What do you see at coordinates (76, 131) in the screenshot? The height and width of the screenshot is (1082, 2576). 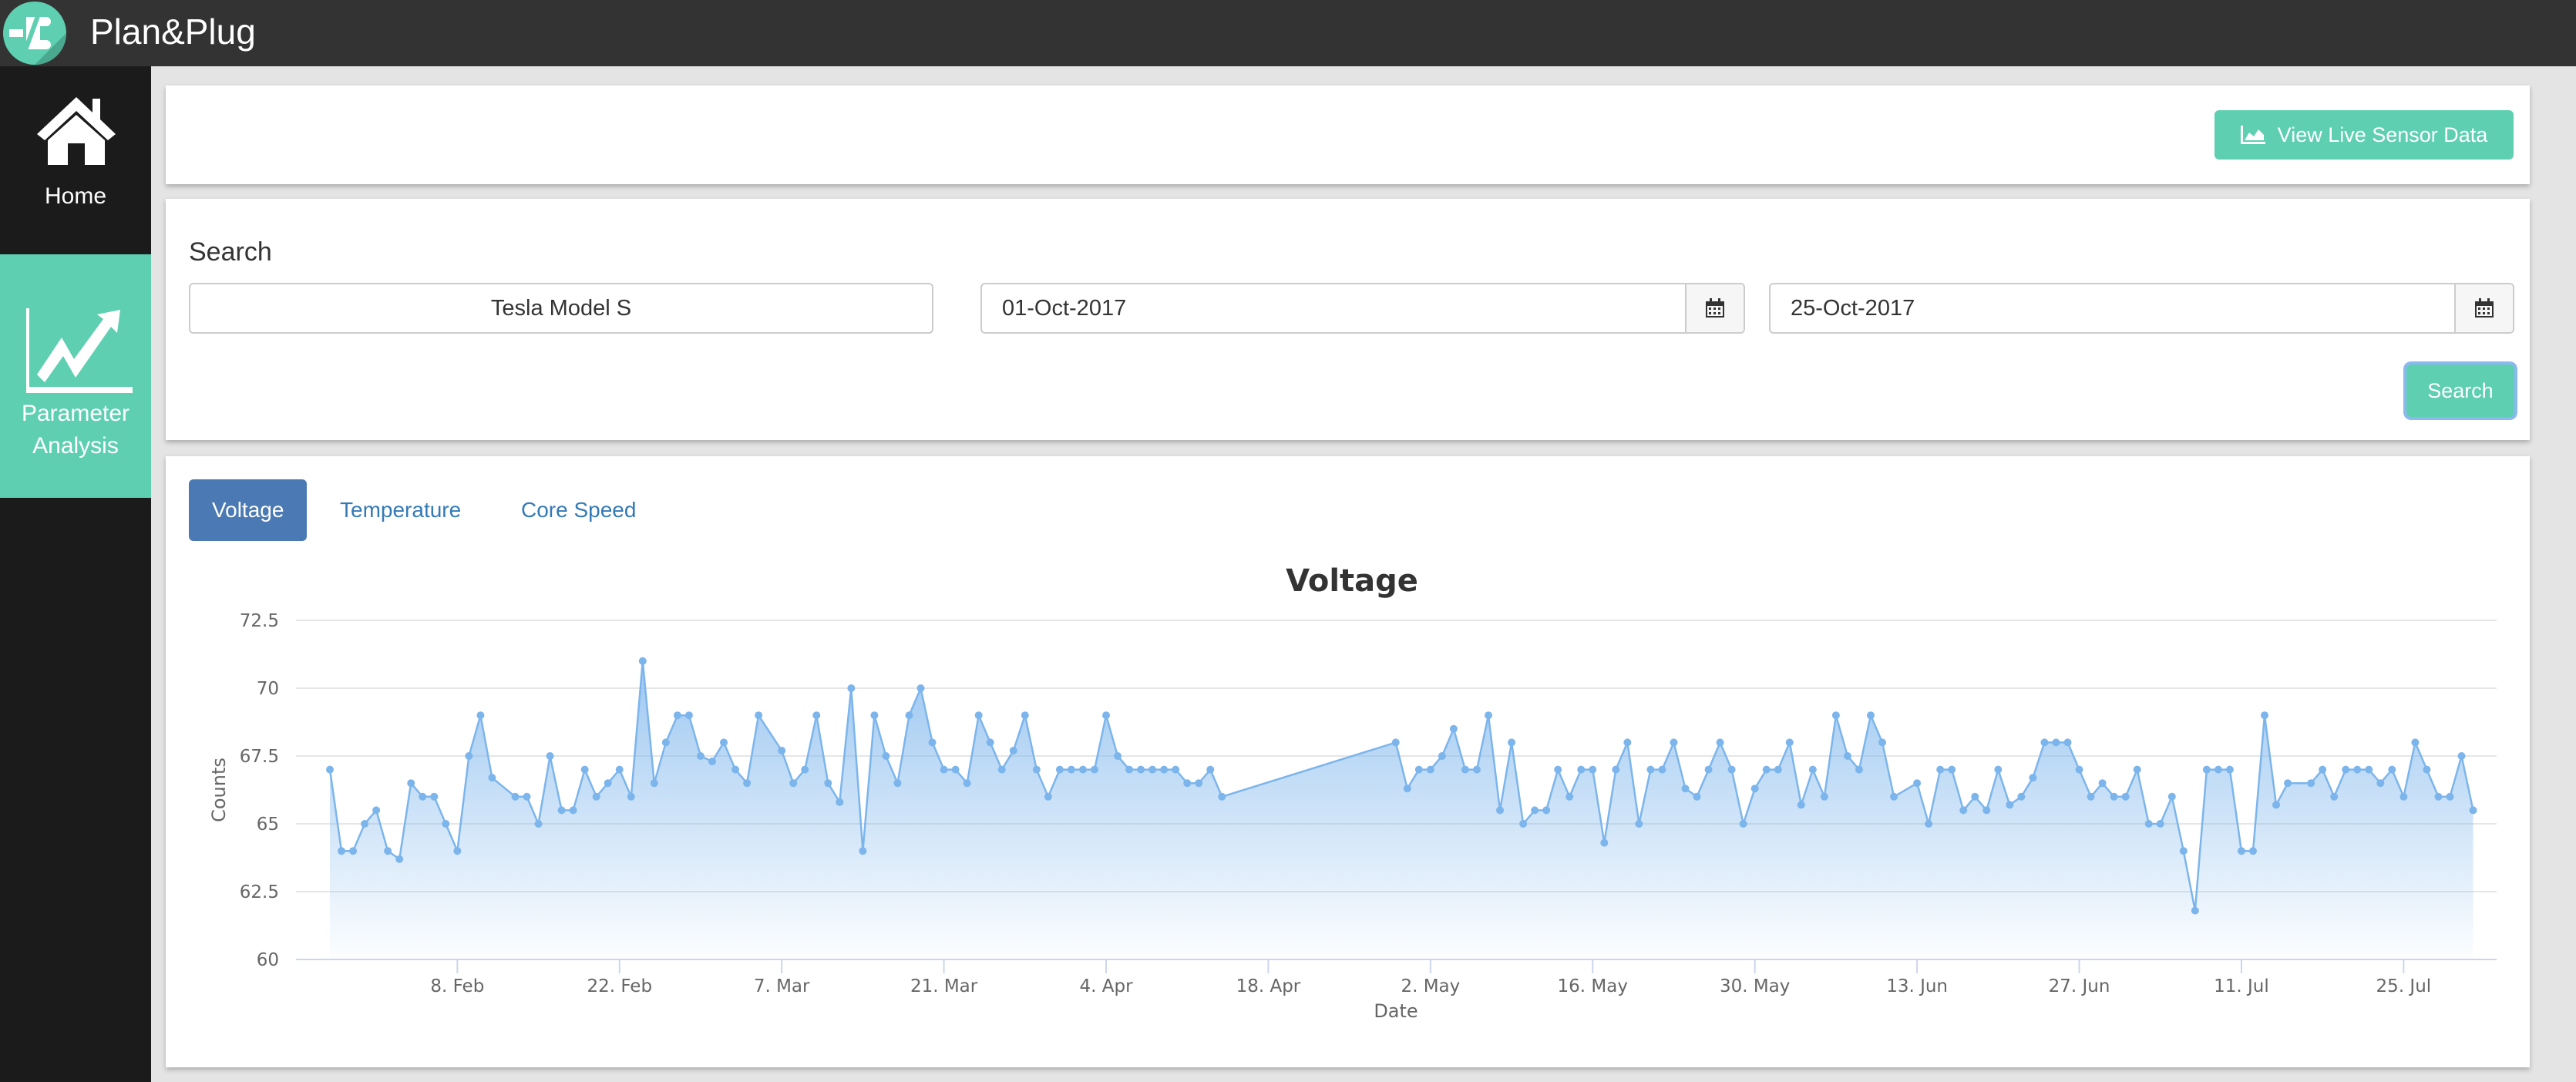 I see `home-icon` at bounding box center [76, 131].